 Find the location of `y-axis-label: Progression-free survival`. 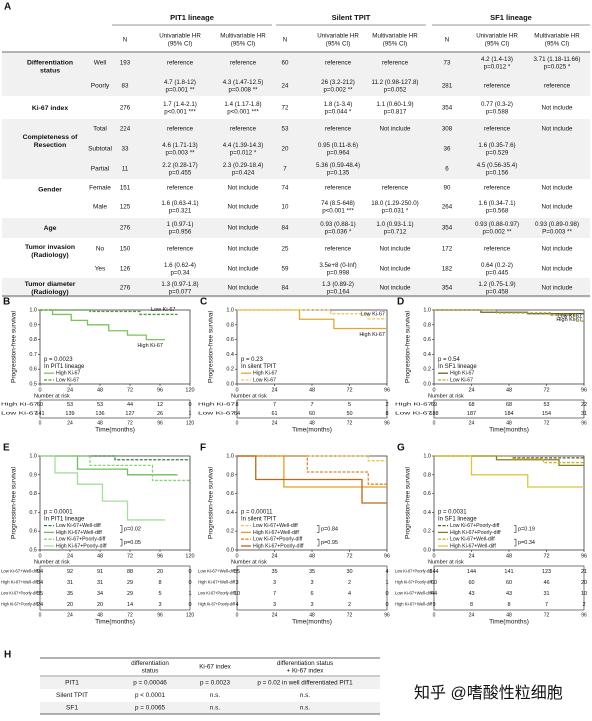

y-axis-label: Progression-free survival is located at coordinates (14, 347).